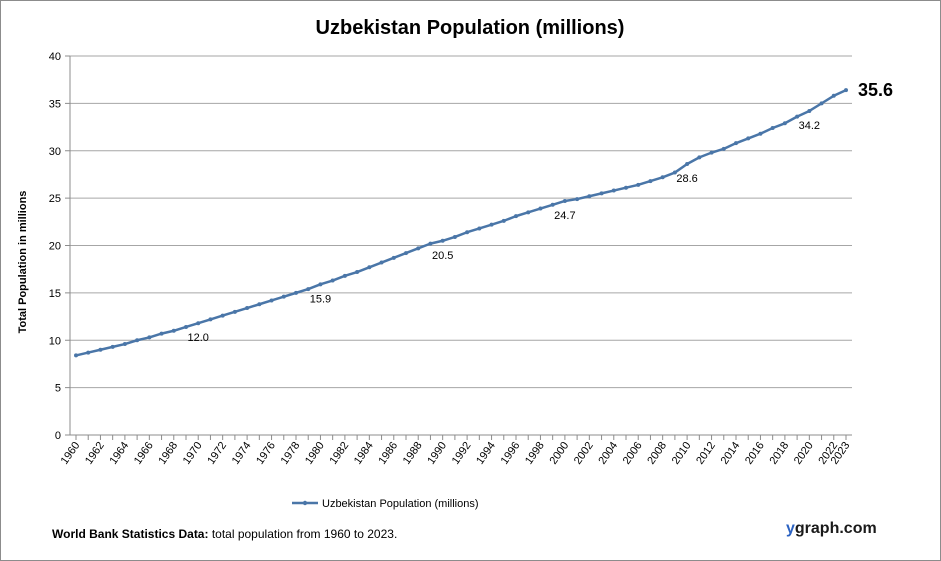 The image size is (941, 561). What do you see at coordinates (320, 299) in the screenshot?
I see `data-label: 15.9` at bounding box center [320, 299].